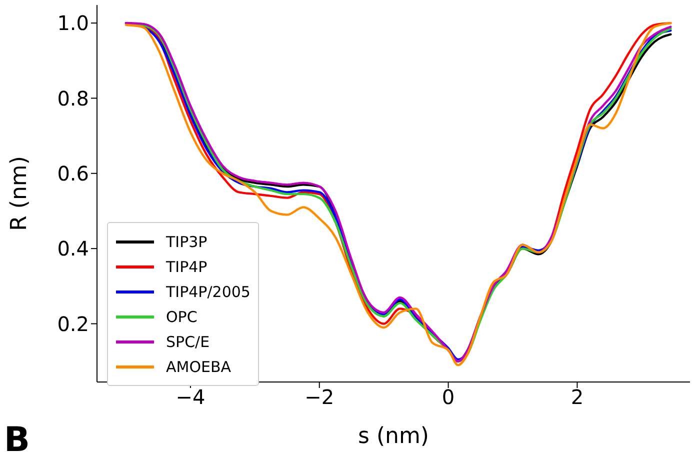  Describe the element at coordinates (187, 267) in the screenshot. I see `legend-label: TIP4P` at that location.